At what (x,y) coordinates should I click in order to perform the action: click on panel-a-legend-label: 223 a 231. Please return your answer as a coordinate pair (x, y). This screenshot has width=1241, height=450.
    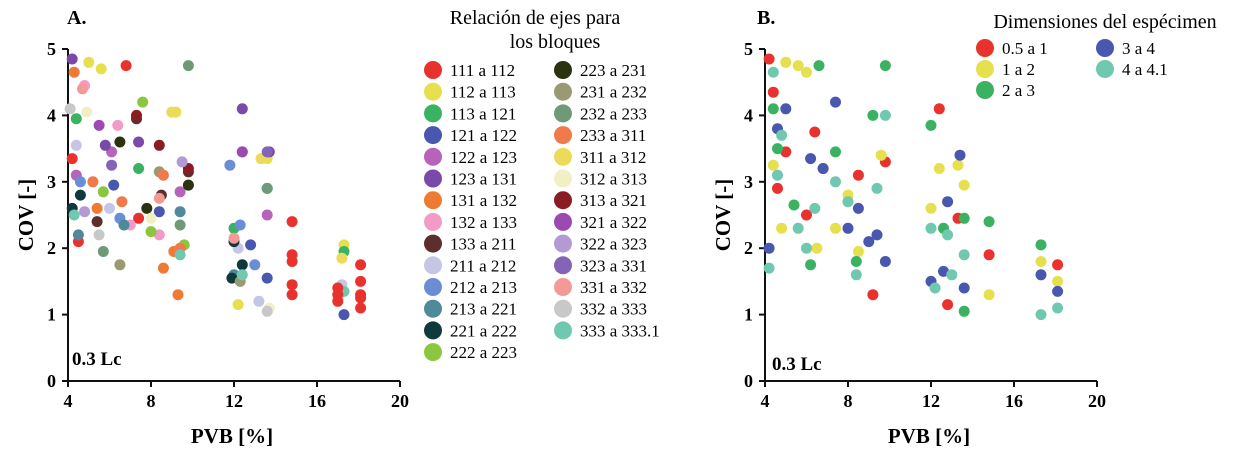
    Looking at the image, I should click on (613, 70).